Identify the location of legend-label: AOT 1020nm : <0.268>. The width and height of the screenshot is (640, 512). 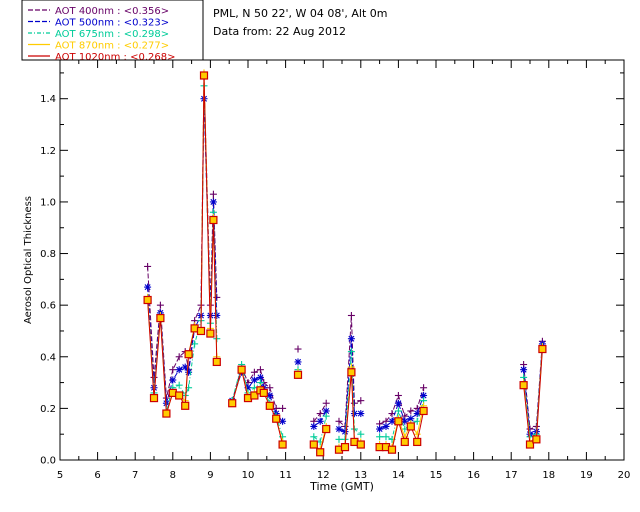
(115, 57).